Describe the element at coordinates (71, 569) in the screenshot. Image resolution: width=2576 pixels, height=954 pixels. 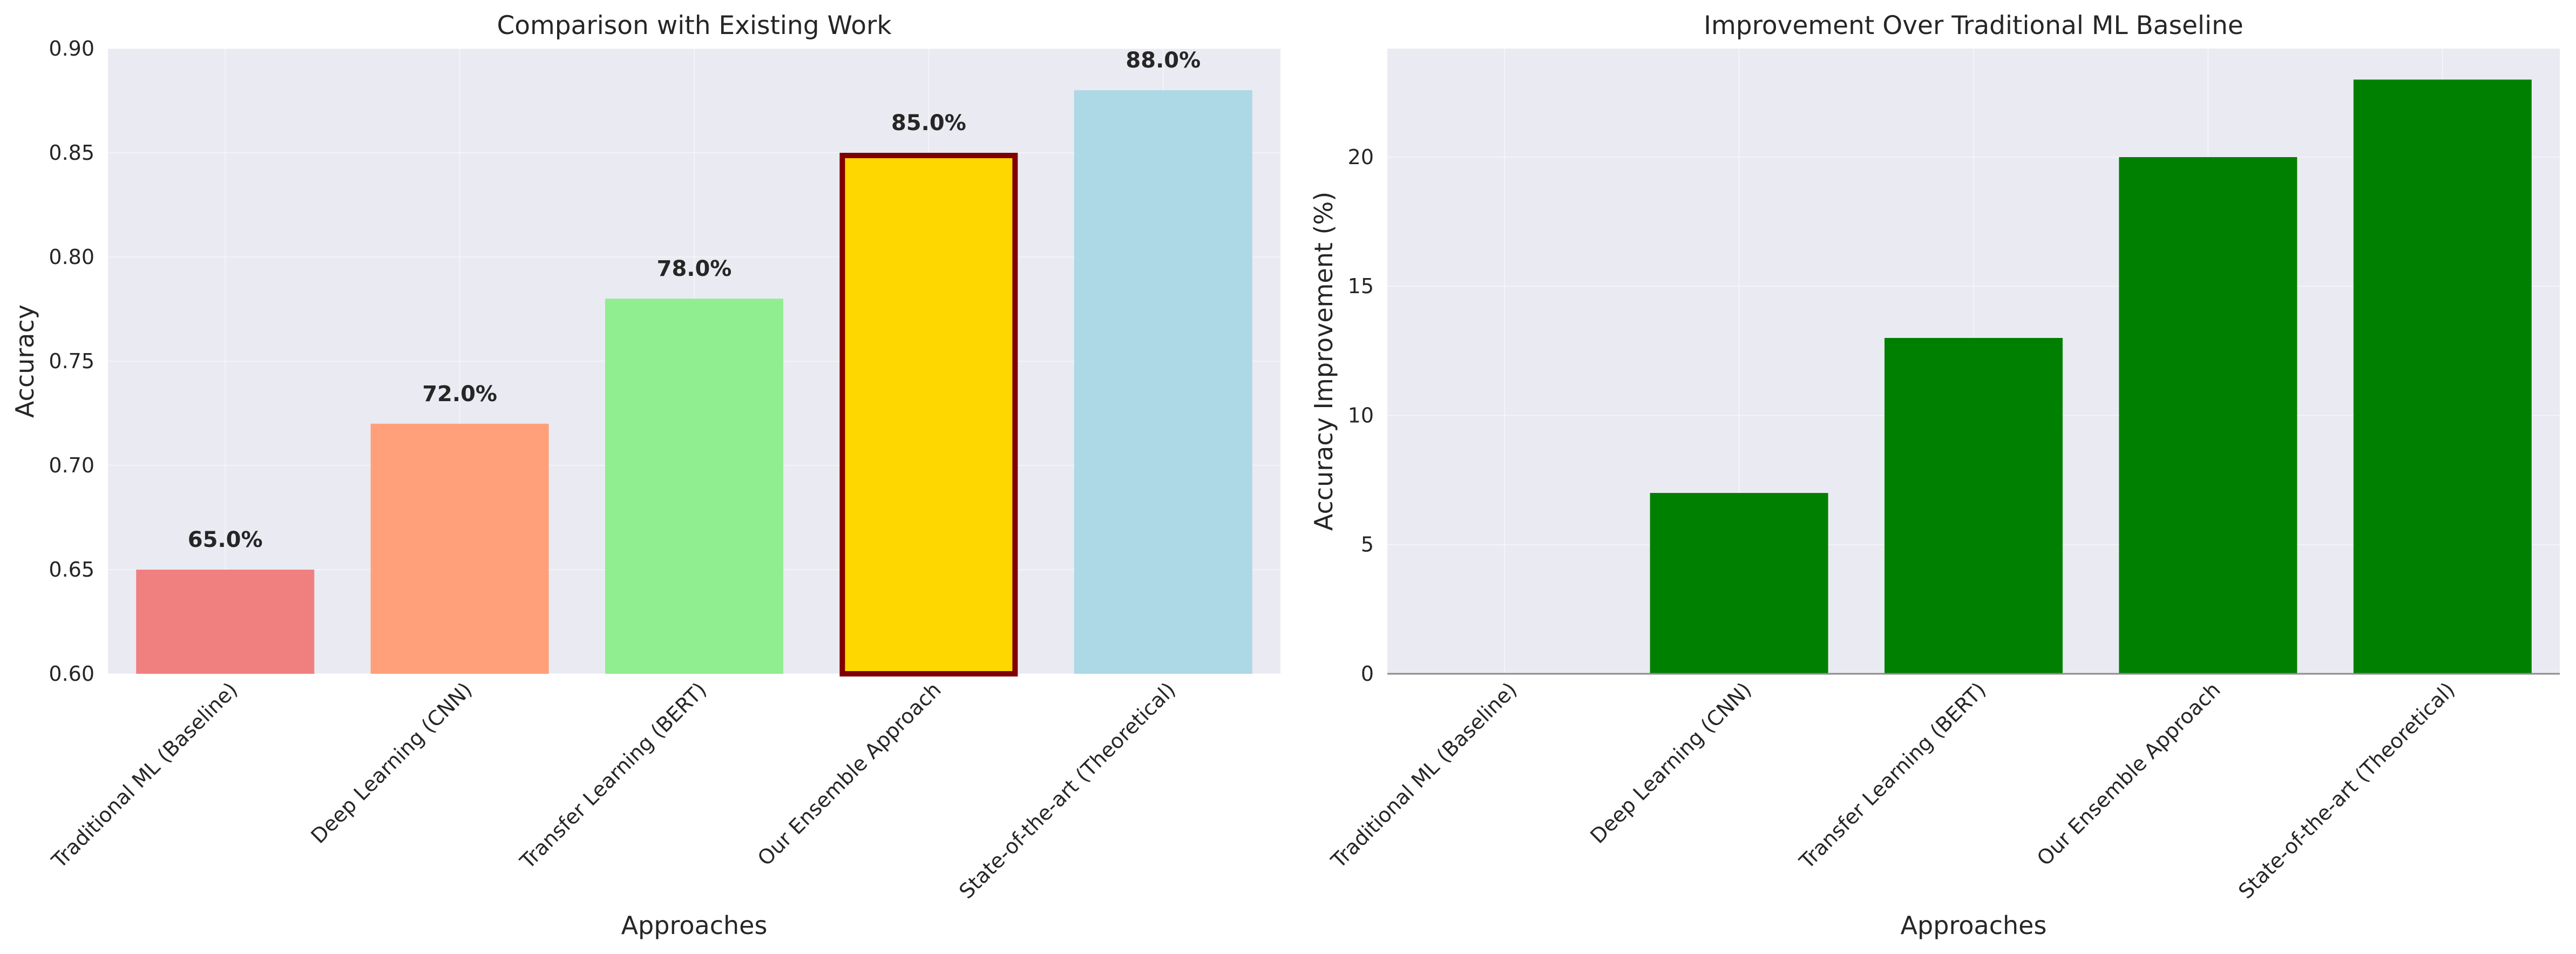
I see `y-tick-label: 0.65` at that location.